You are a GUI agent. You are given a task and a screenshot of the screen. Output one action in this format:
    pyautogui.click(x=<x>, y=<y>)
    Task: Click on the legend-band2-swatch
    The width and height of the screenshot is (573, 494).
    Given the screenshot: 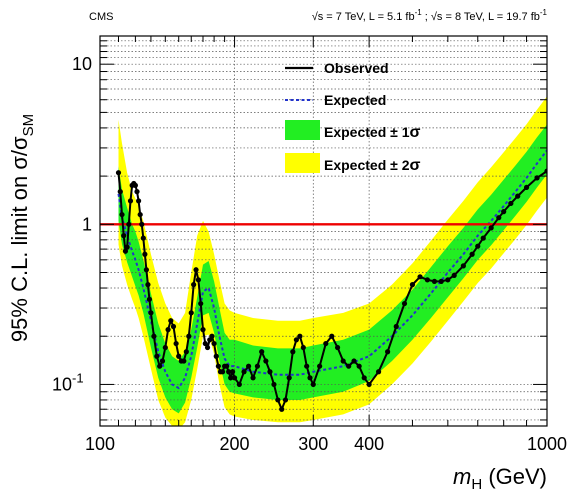 What is the action you would take?
    pyautogui.click(x=302, y=163)
    